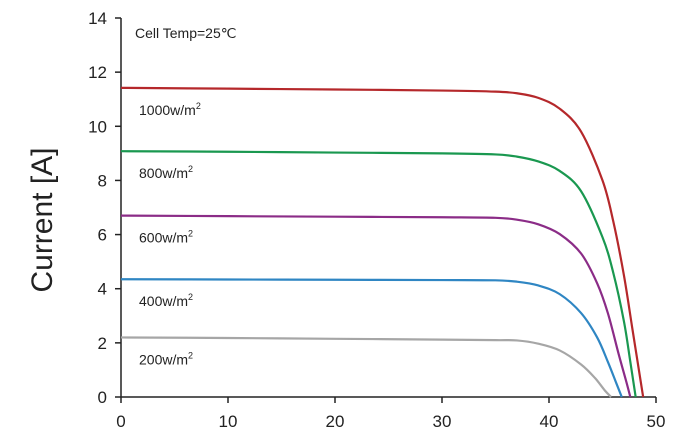 The height and width of the screenshot is (448, 679). Describe the element at coordinates (366, 367) in the screenshot. I see `series-line` at that location.